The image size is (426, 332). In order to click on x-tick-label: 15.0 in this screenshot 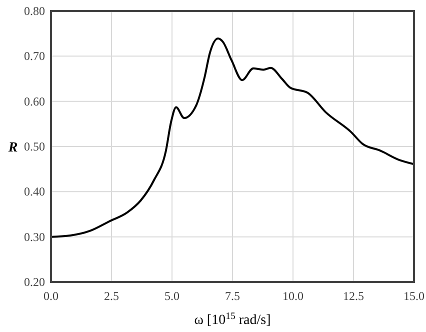, I will do `click(414, 296)`.